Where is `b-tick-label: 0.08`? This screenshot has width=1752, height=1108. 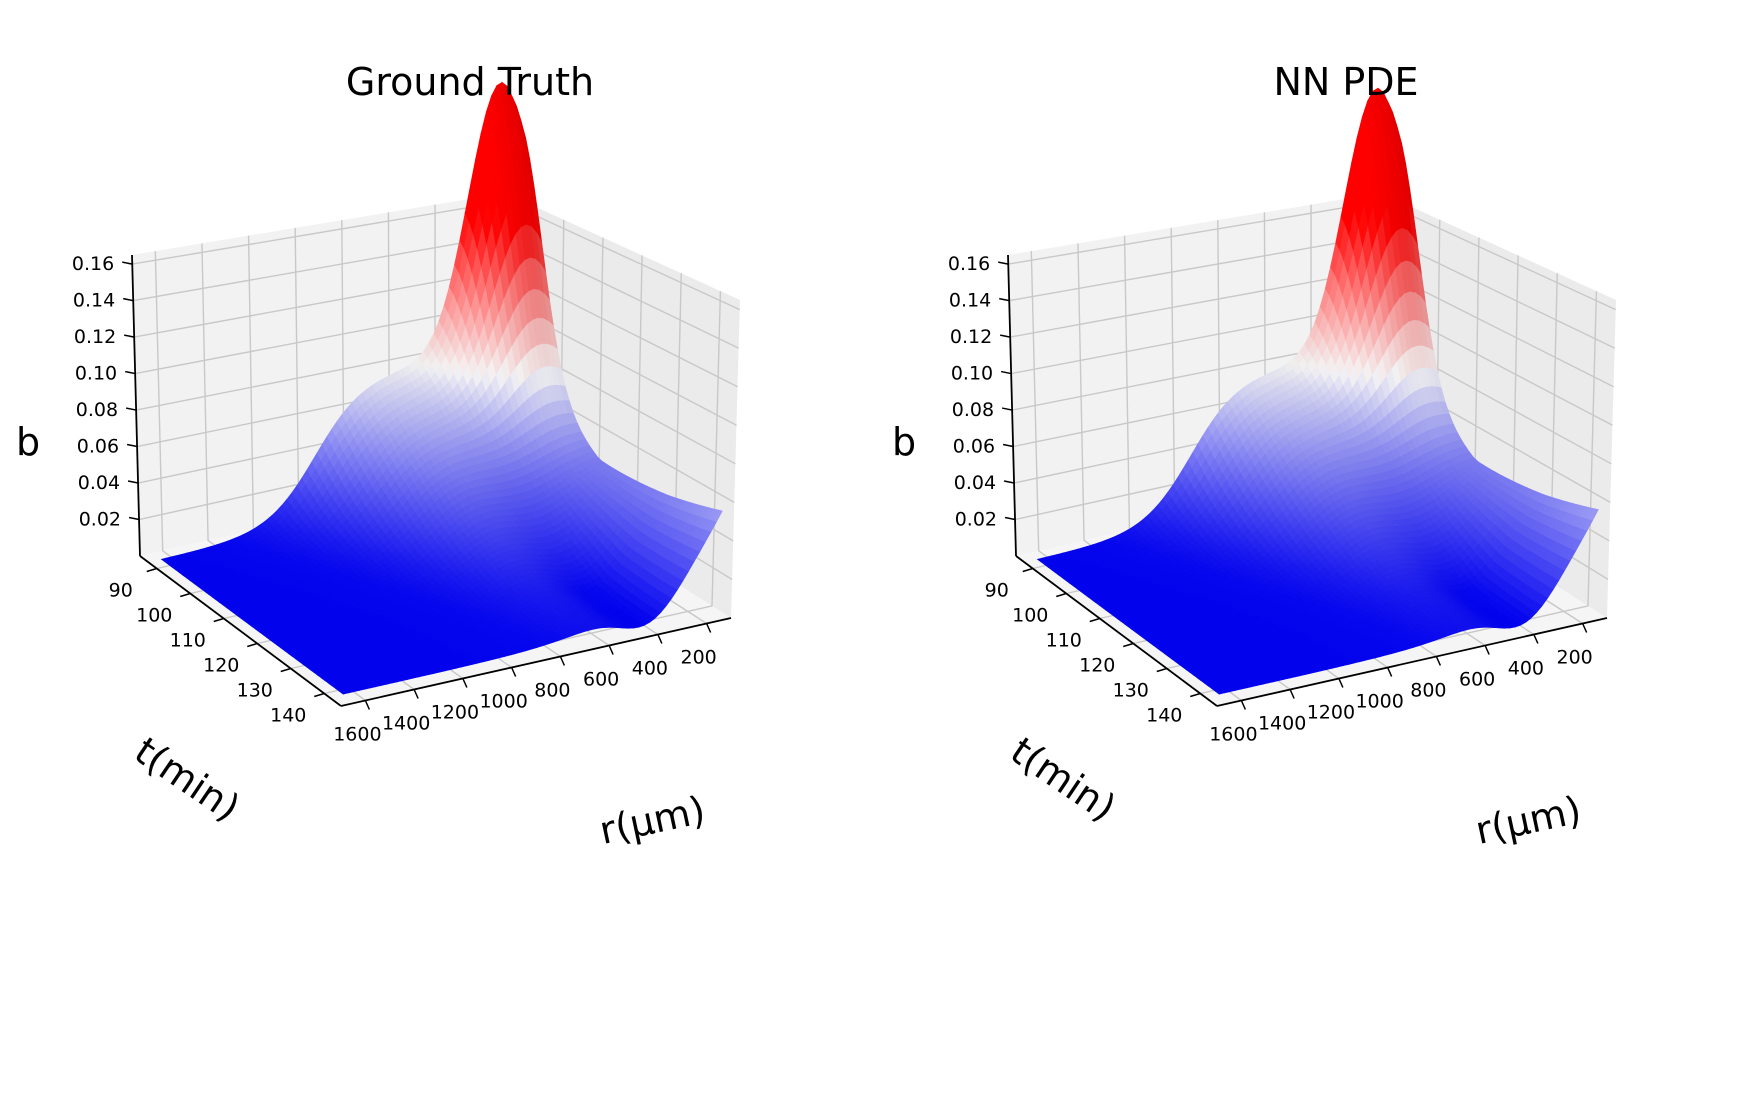
b-tick-label: 0.08 is located at coordinates (97, 410).